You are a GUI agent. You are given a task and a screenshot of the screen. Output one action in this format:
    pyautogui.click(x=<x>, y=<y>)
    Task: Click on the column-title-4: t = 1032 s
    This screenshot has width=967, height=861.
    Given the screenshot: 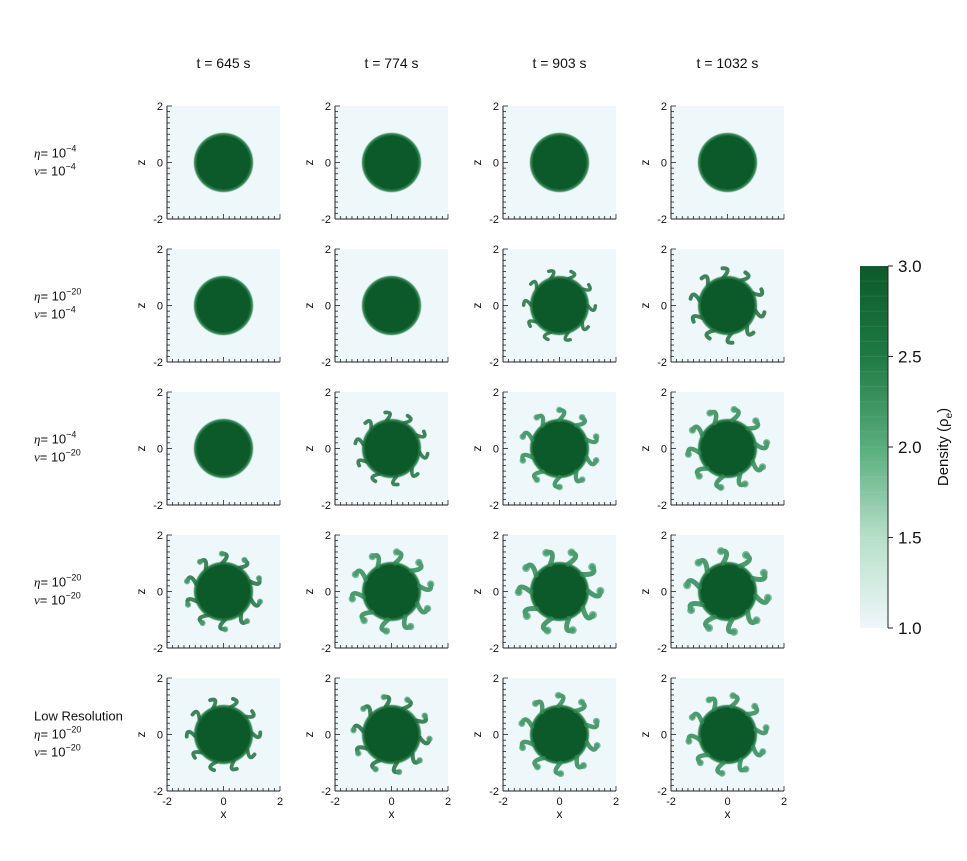 What is the action you would take?
    pyautogui.click(x=728, y=63)
    